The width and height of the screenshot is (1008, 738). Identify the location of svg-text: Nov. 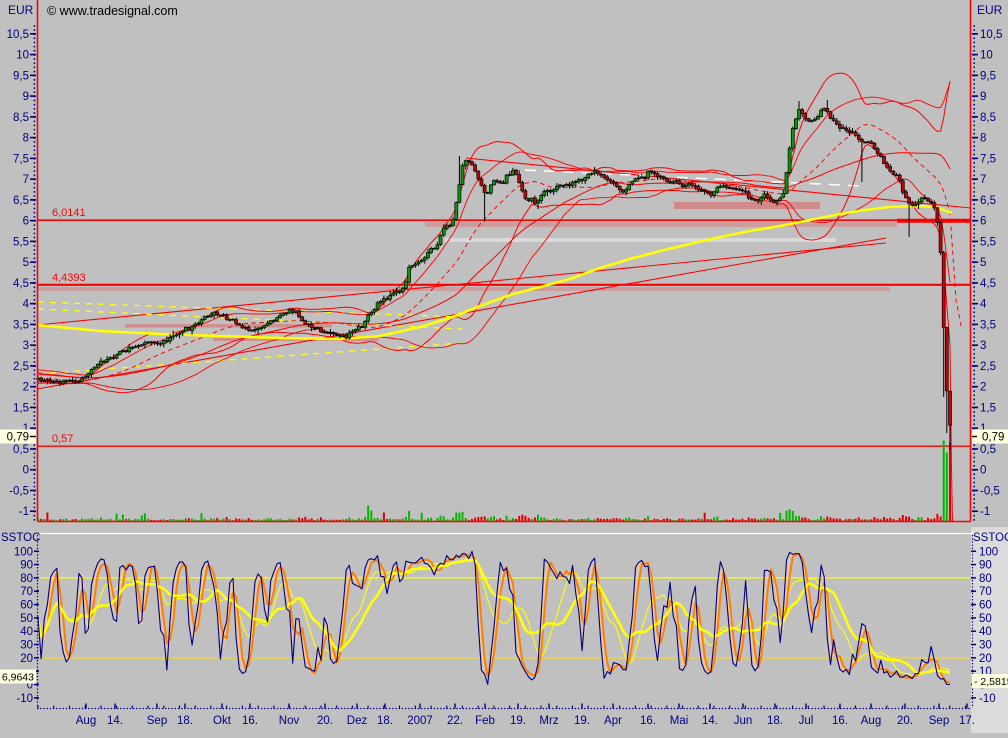
(289, 721).